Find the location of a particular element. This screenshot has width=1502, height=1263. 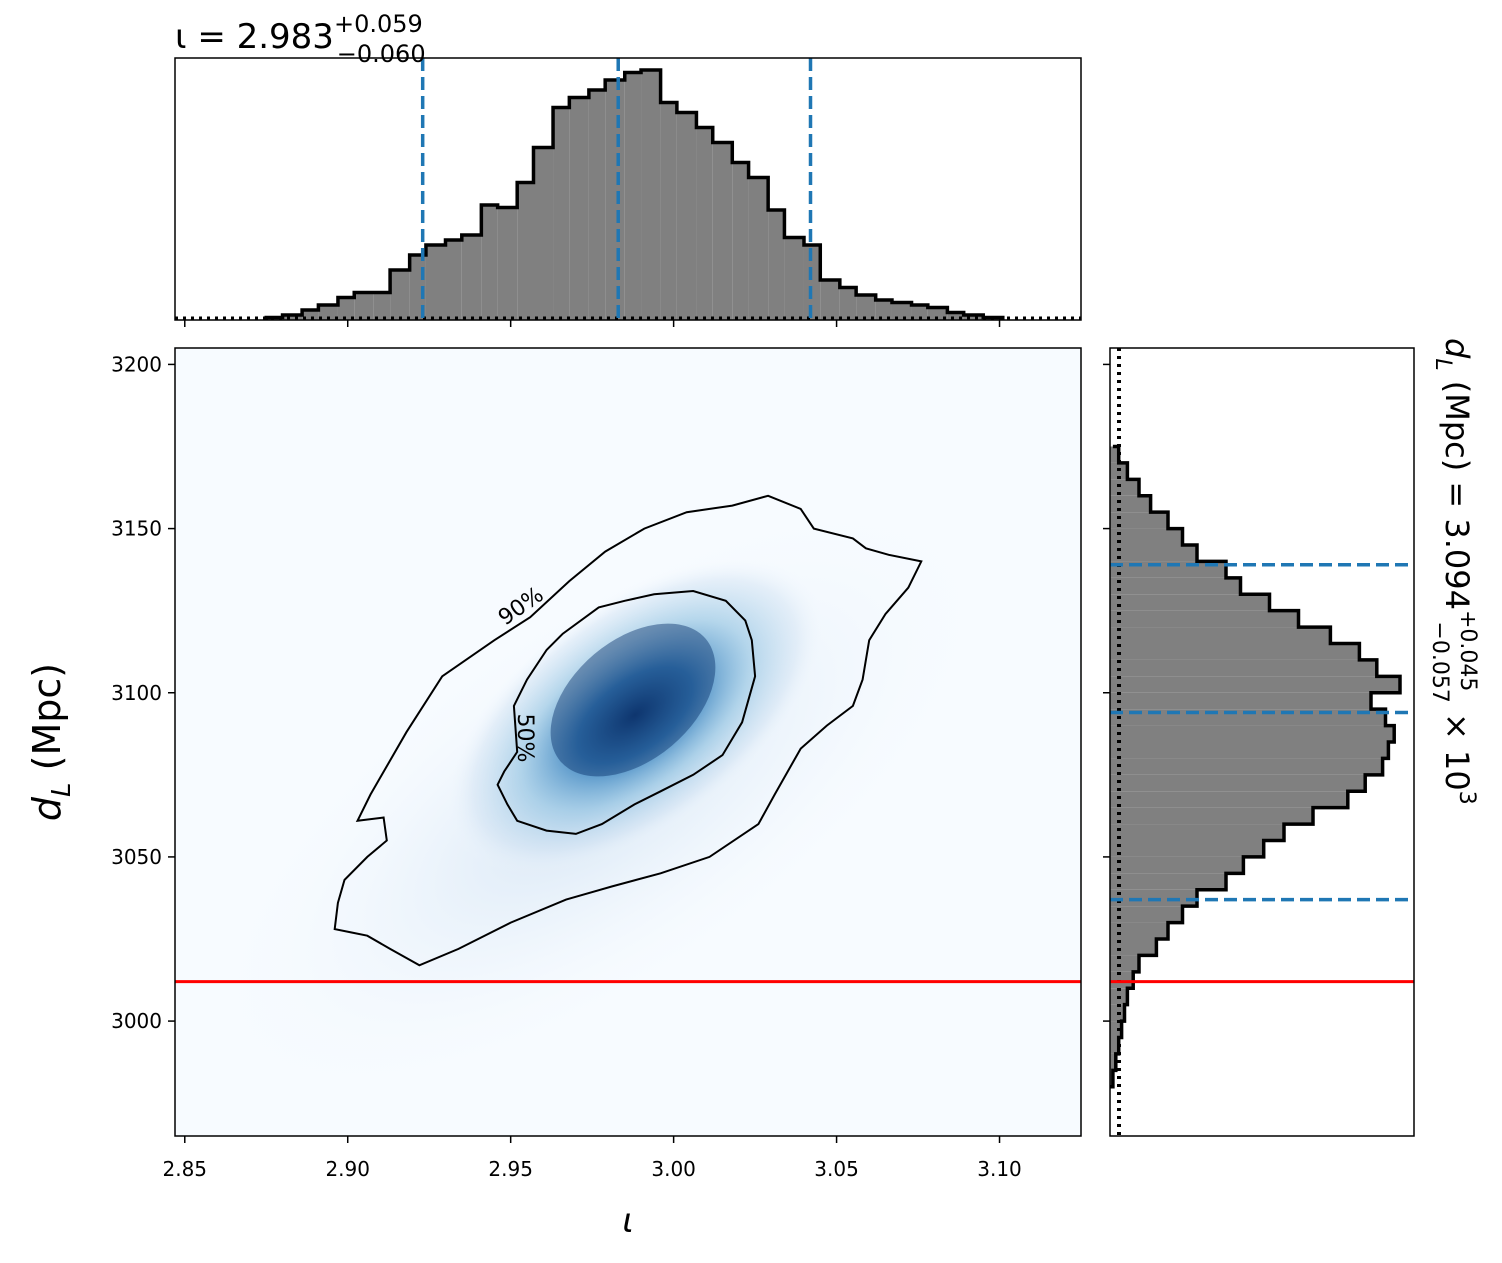

x-tick-label: 3.00 is located at coordinates (673, 1169).